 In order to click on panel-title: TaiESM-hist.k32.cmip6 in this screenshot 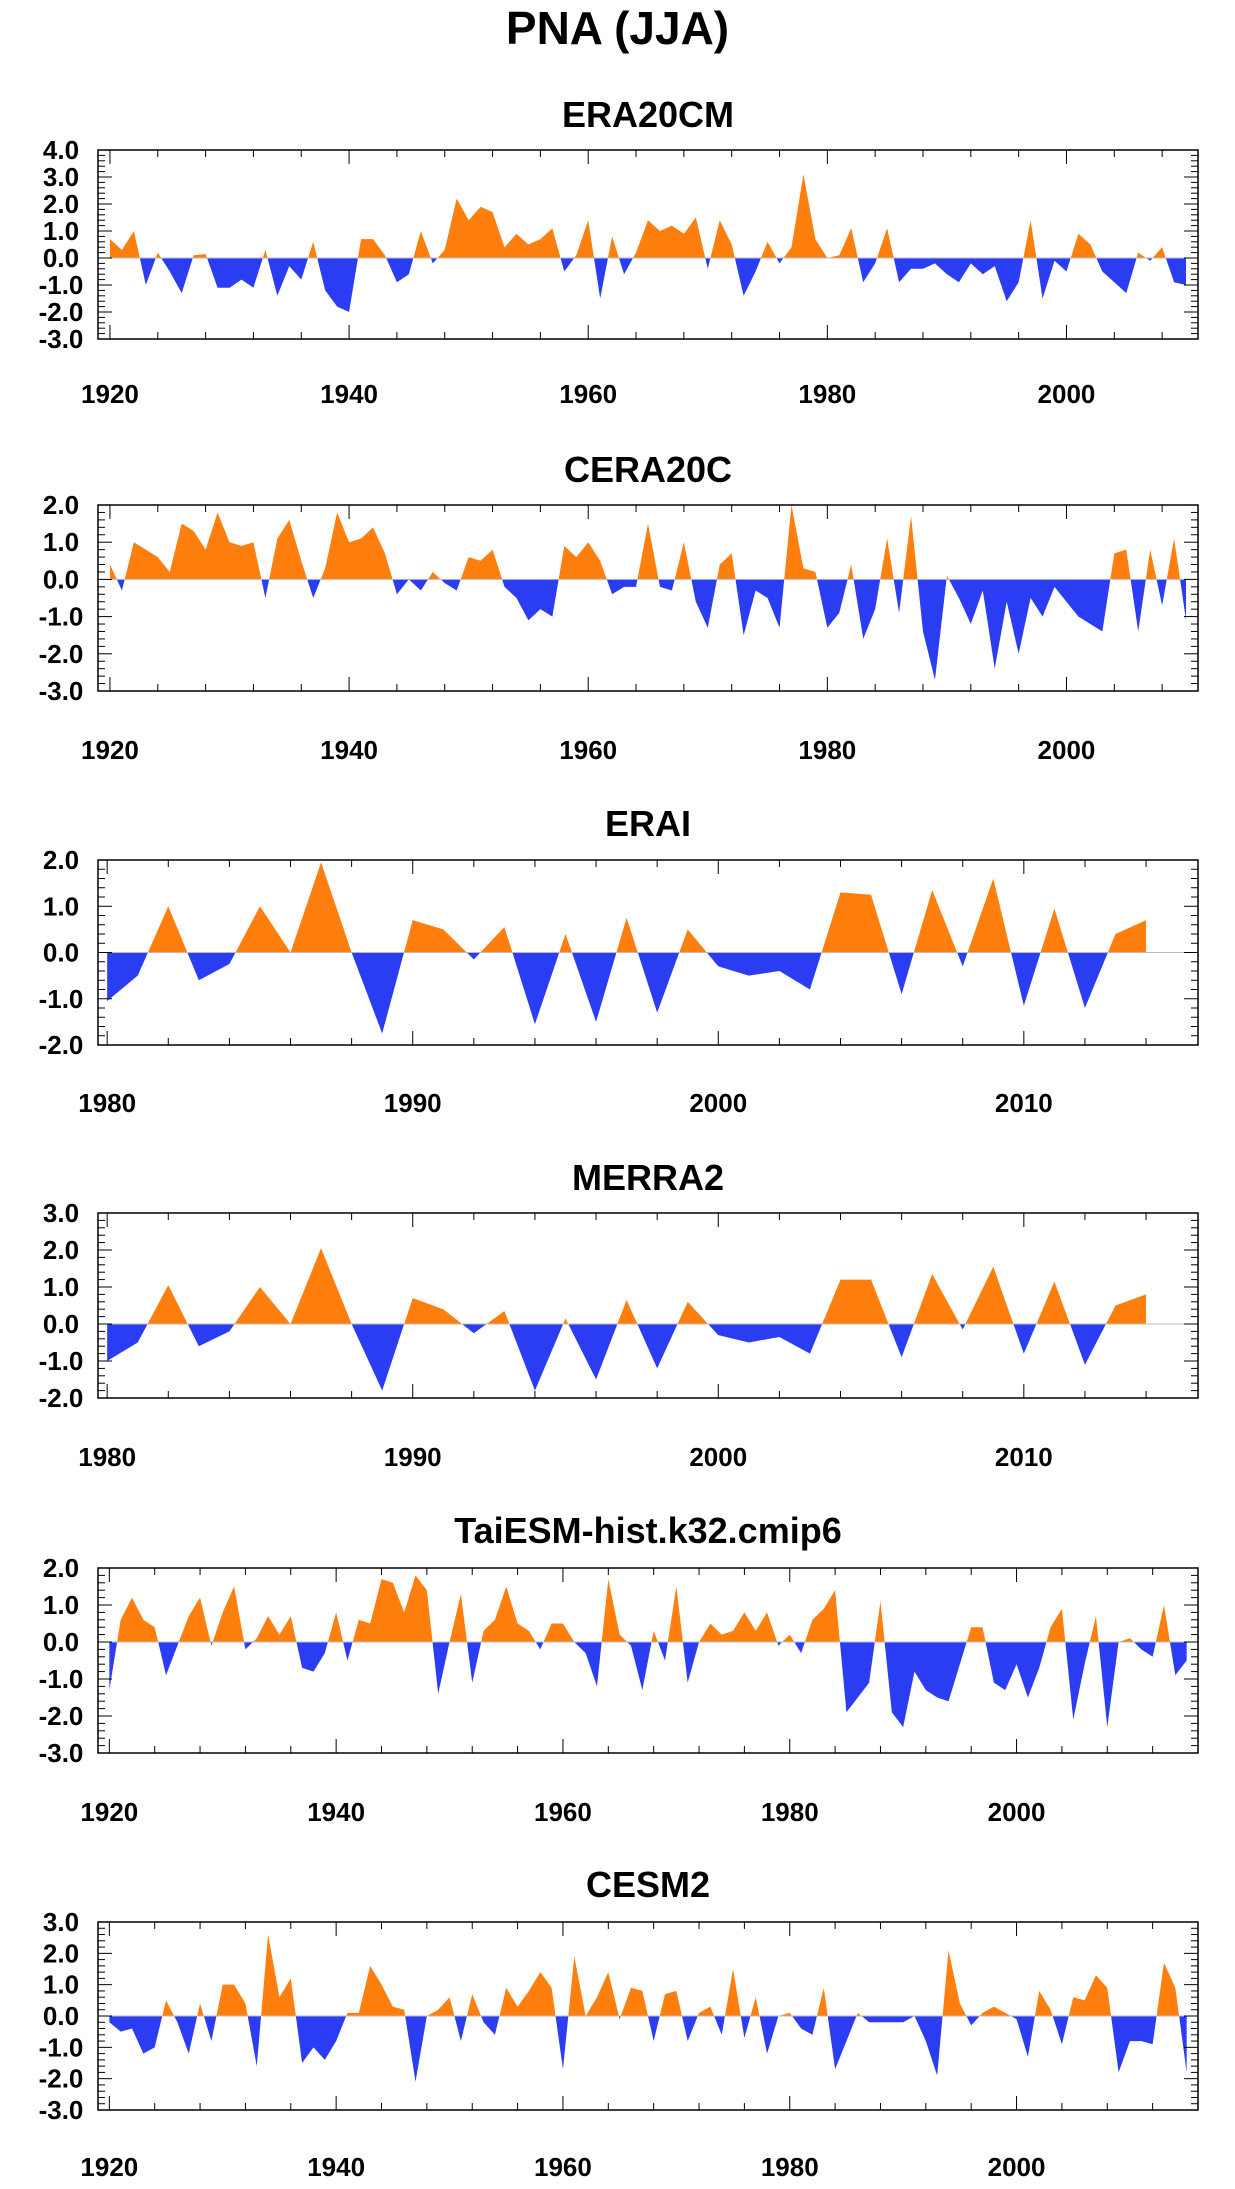, I will do `click(647, 1530)`.